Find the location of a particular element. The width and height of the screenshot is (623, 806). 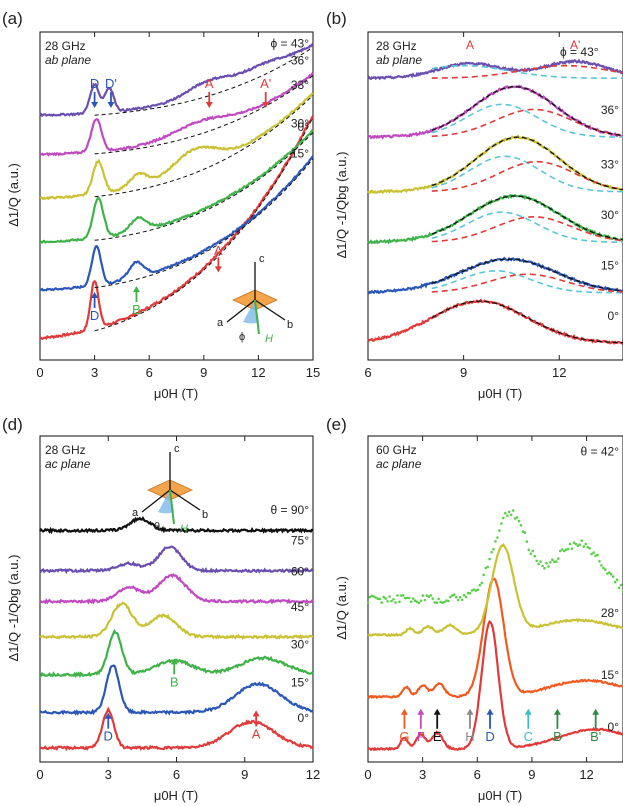

axis-b is located at coordinates (185, 500).